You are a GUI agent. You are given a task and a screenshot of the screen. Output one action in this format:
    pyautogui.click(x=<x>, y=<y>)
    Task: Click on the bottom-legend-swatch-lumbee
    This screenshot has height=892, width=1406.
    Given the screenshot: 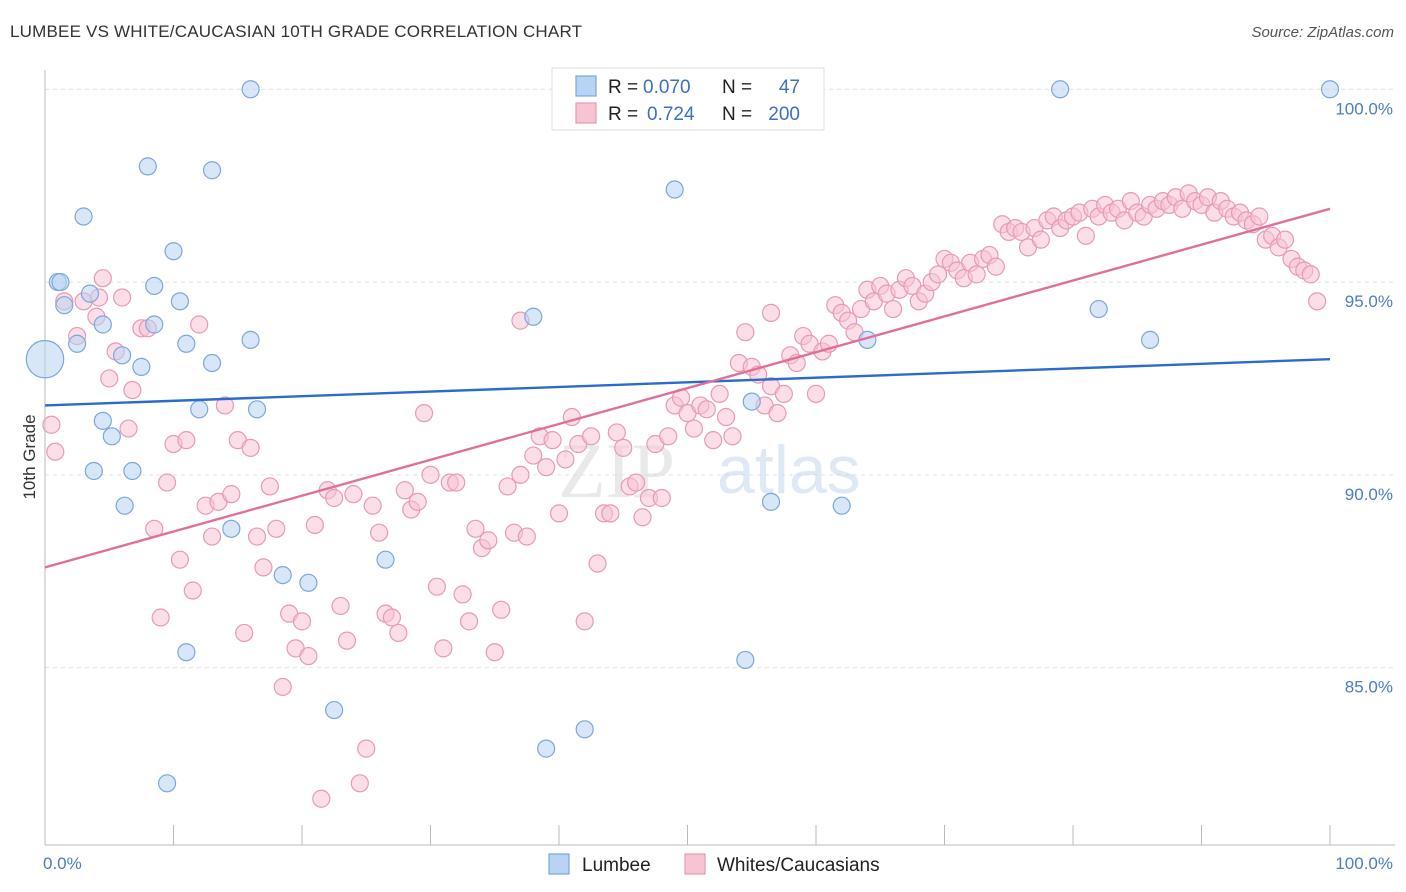 What is the action you would take?
    pyautogui.click(x=559, y=864)
    